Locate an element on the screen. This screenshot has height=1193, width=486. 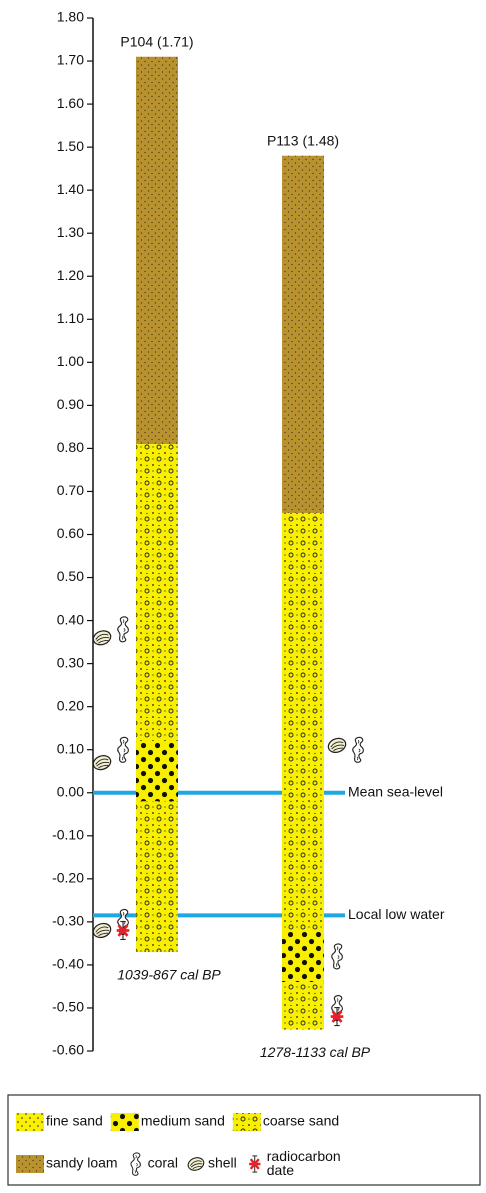
y-tick-label: 0.30 is located at coordinates (70, 662).